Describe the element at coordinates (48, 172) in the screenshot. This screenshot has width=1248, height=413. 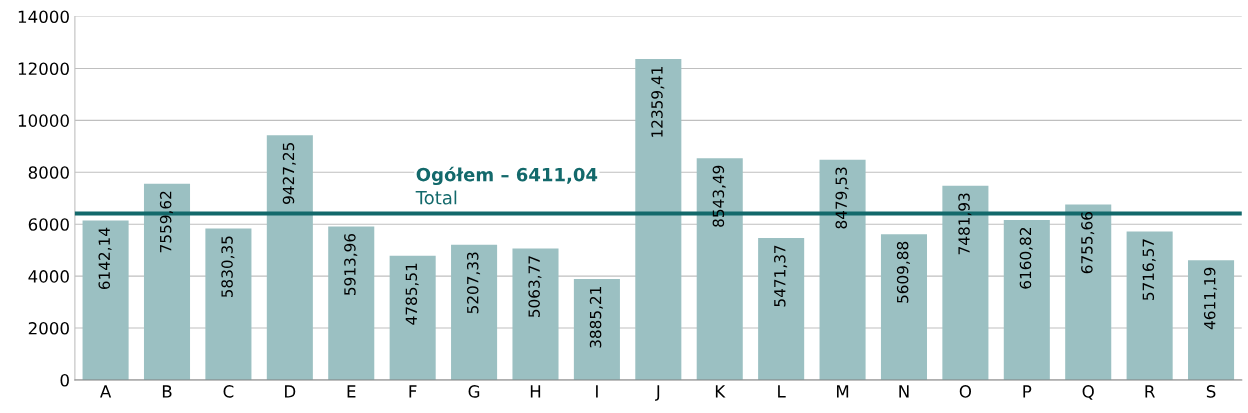
I see `y-tick-label: 8000` at that location.